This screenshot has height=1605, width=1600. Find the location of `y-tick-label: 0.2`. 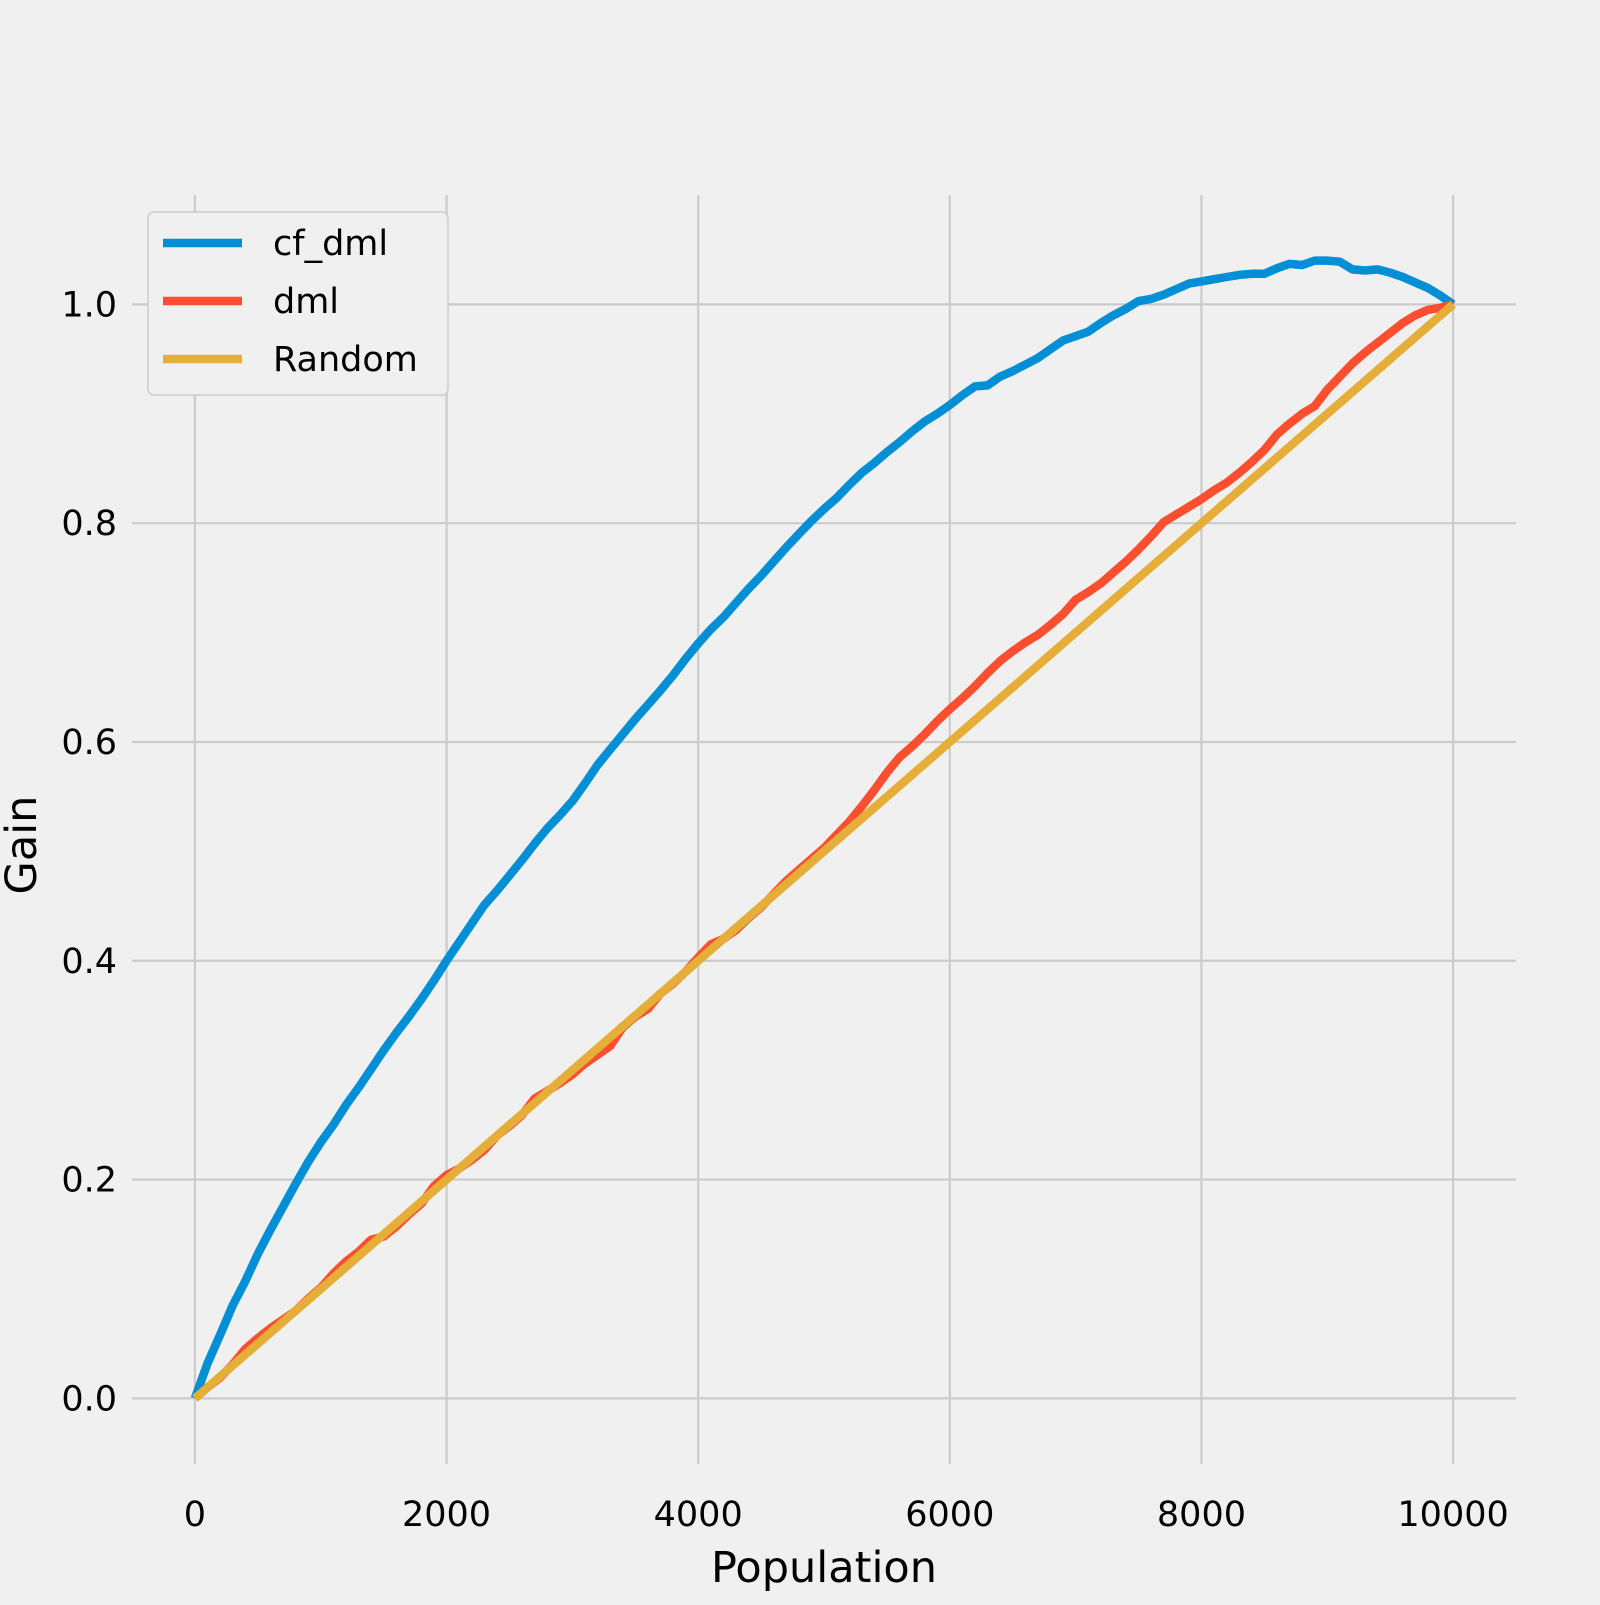

y-tick-label: 0.2 is located at coordinates (89, 1181).